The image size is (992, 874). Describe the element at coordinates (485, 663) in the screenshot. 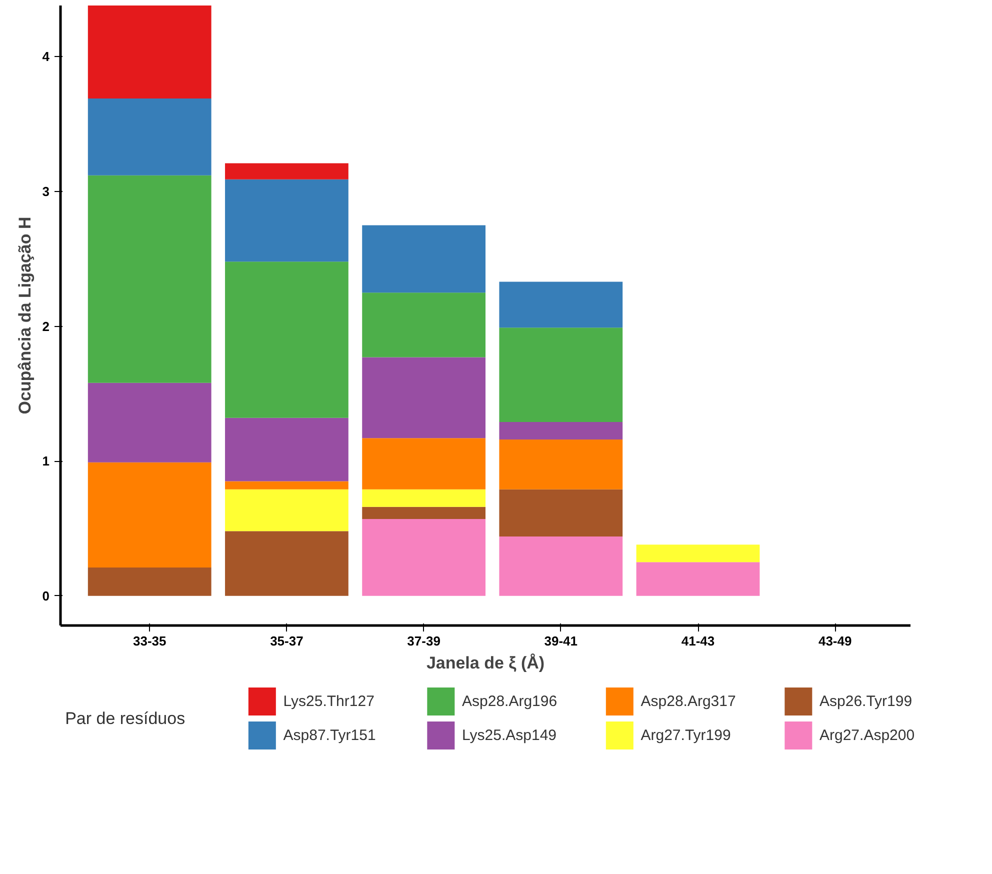

I see `x-axis-title: Janela de ξ (Å)` at that location.